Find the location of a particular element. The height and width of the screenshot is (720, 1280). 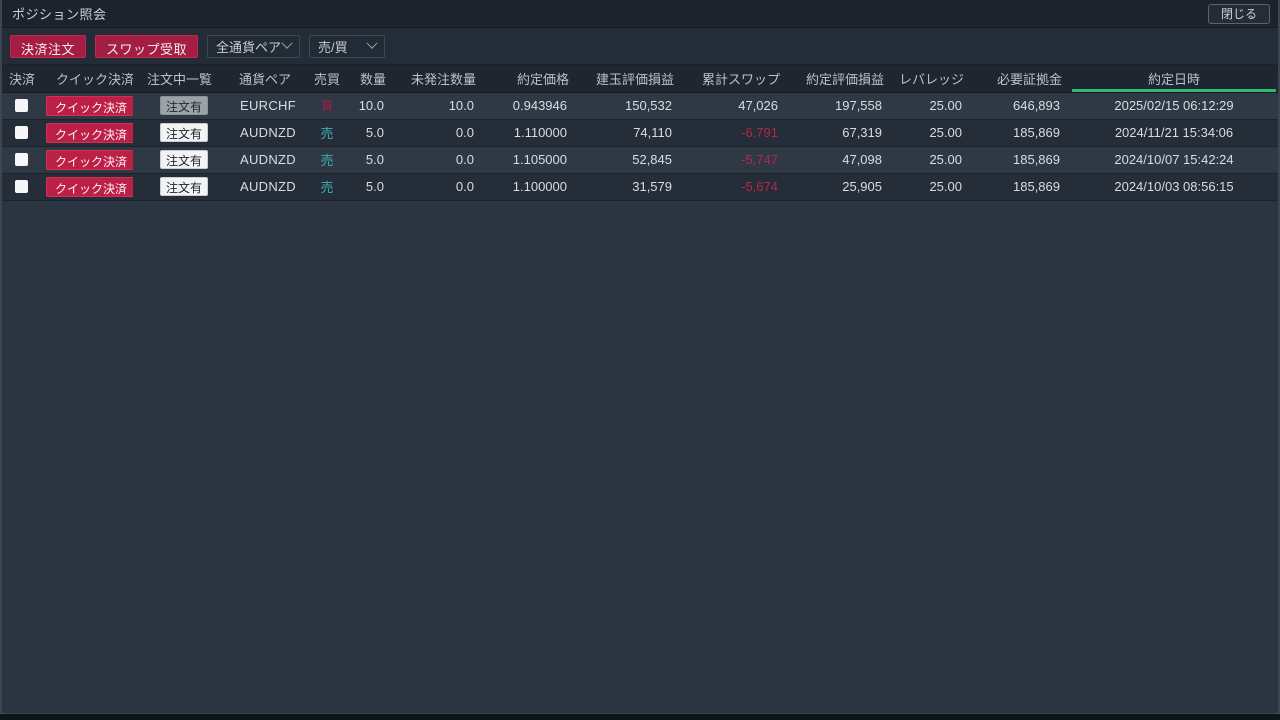

column-header-required-margin: 必要証拠金 is located at coordinates (1021, 79).